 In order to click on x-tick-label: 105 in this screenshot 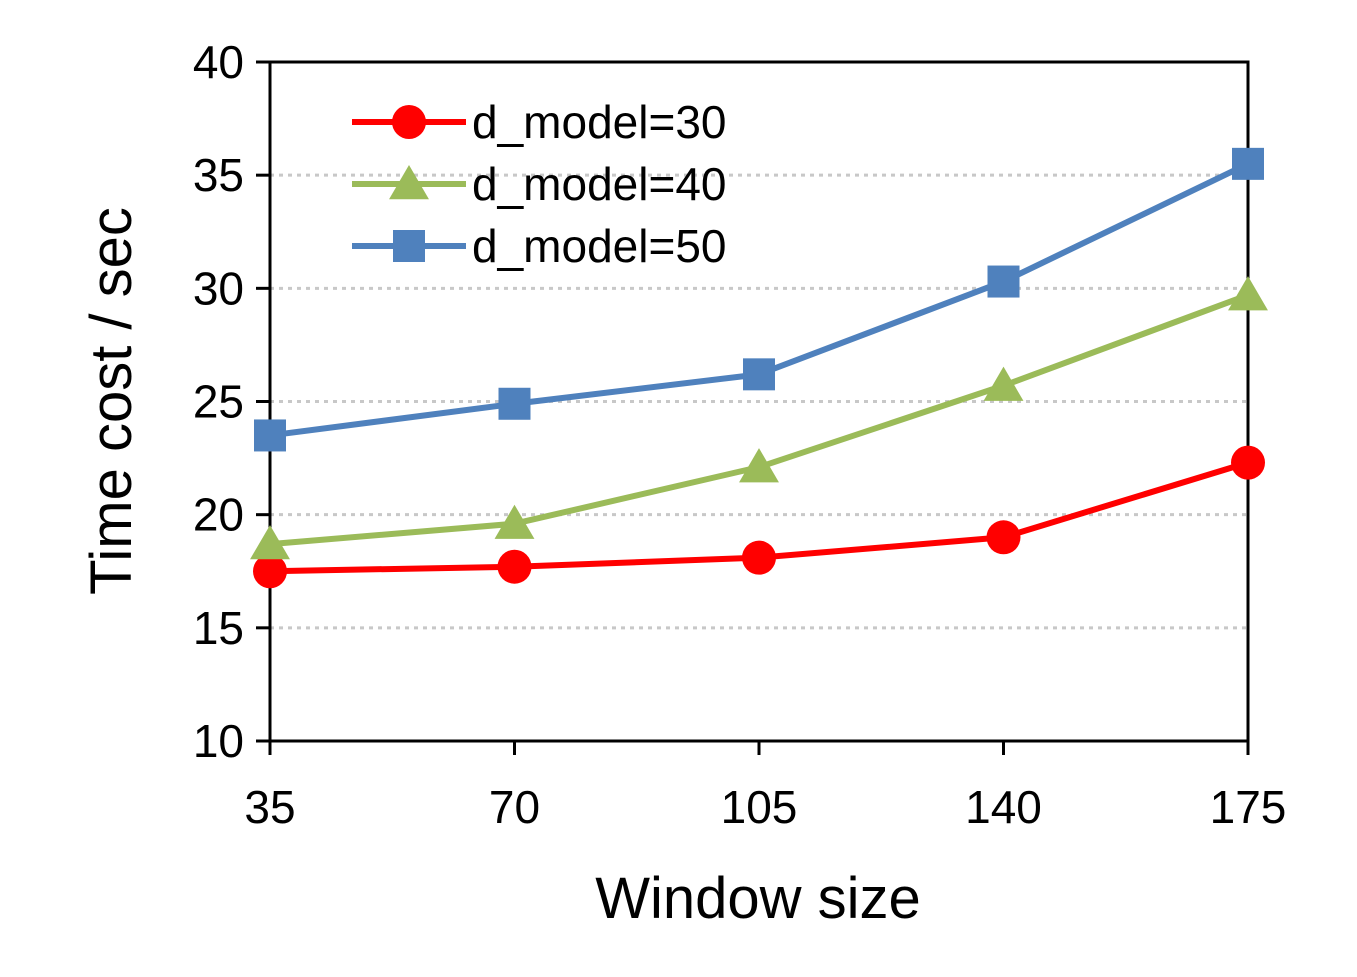, I will do `click(759, 807)`.